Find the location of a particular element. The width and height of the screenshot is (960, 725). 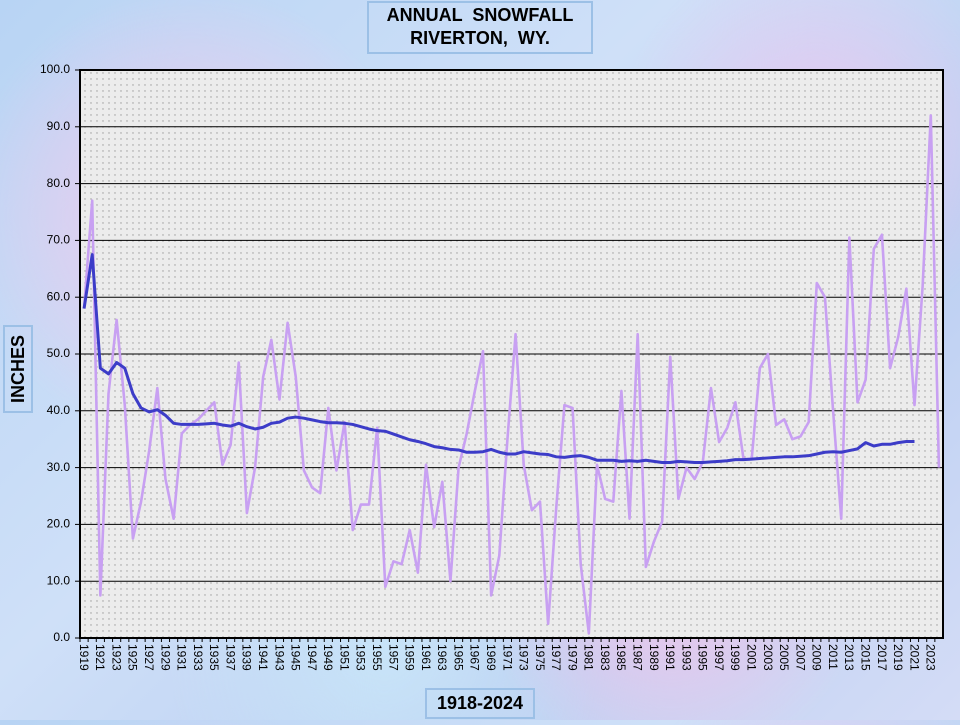

y-tick-label: 0.0 is located at coordinates (61, 637).